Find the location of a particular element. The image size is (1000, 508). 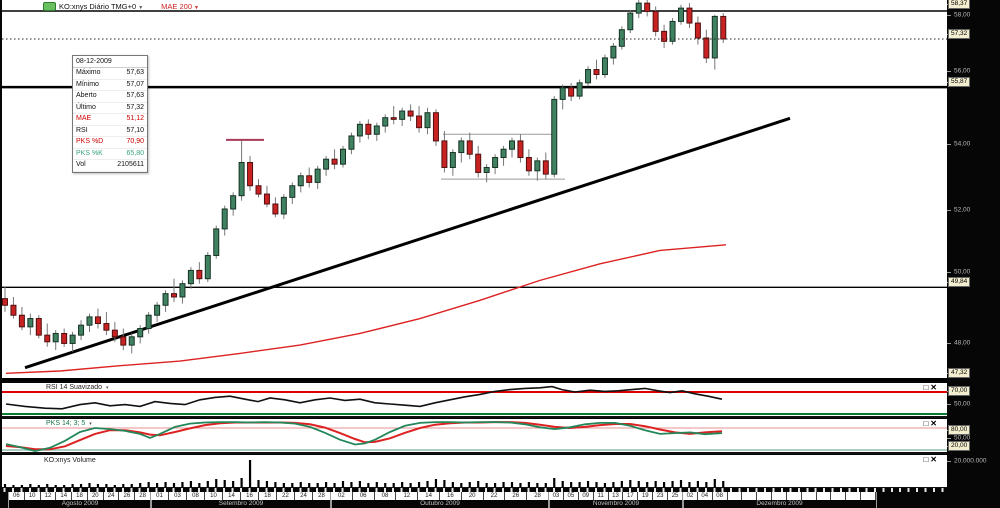

day-cell: 13 is located at coordinates (616, 496).